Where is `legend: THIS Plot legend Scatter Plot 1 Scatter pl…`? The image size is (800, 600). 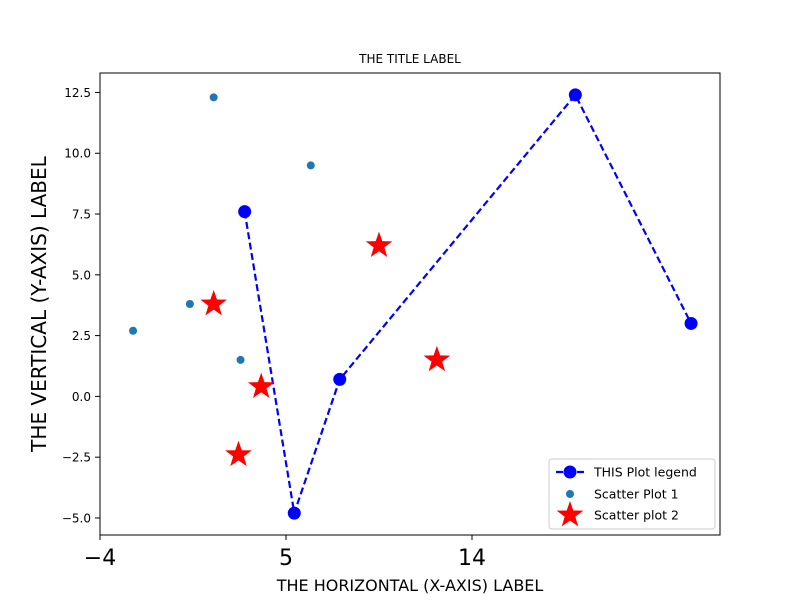 legend: THIS Plot legend Scatter Plot 1 Scatter pl… is located at coordinates (632, 494).